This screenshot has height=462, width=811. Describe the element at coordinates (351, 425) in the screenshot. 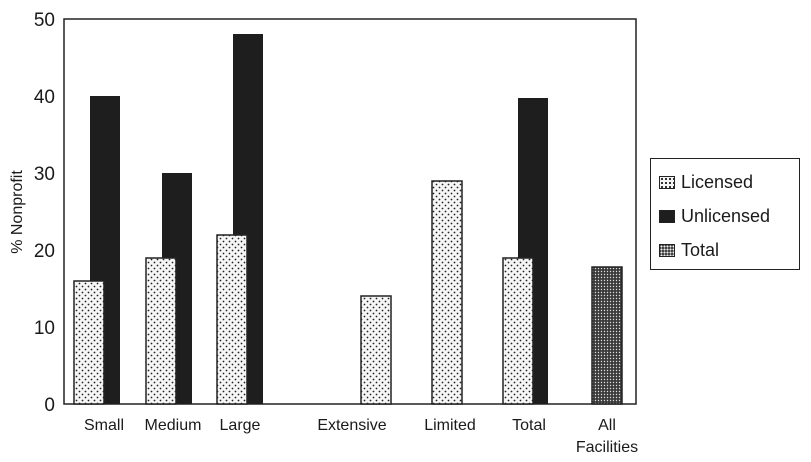

I see `x-label-extensive: Extensive` at that location.